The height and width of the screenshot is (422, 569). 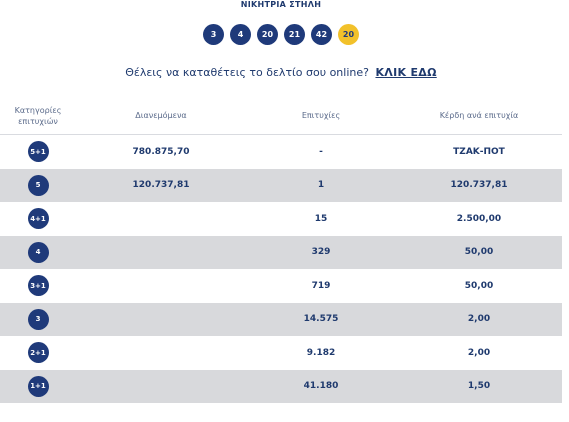 I want to click on category-badge: 5, so click(x=38, y=185).